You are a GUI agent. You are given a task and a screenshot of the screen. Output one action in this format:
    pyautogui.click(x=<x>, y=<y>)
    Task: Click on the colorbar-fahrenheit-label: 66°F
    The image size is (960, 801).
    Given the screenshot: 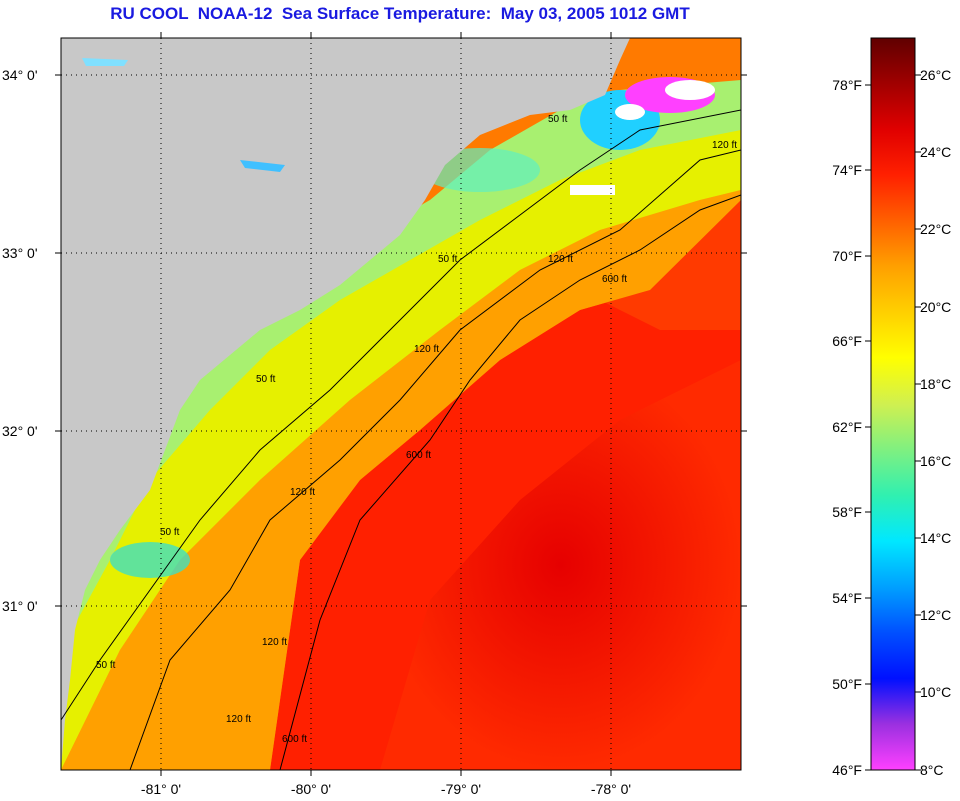 What is the action you would take?
    pyautogui.click(x=847, y=341)
    